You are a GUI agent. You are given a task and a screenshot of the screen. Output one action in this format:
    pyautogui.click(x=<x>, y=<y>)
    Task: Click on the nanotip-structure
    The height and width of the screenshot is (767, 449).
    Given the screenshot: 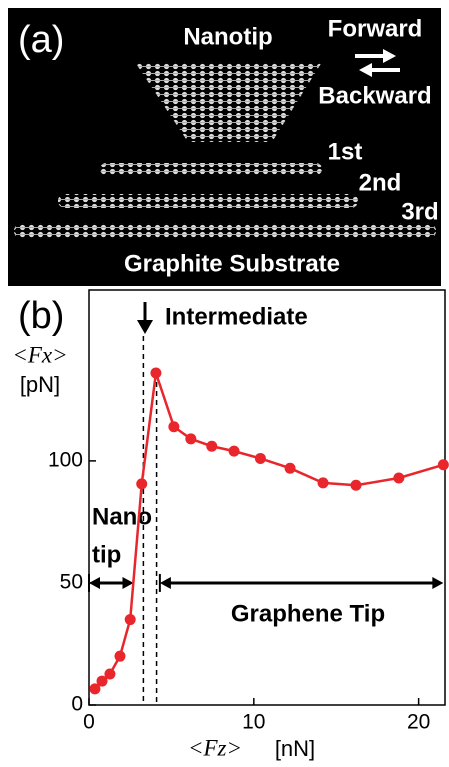 What is the action you would take?
    pyautogui.click(x=228, y=102)
    